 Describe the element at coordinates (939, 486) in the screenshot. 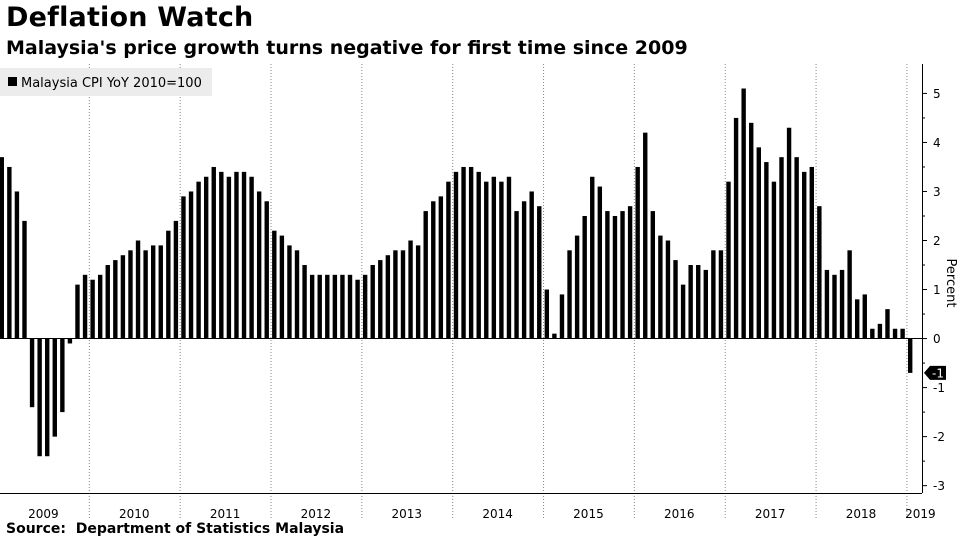

I see `y-tick-label--3: -3` at that location.